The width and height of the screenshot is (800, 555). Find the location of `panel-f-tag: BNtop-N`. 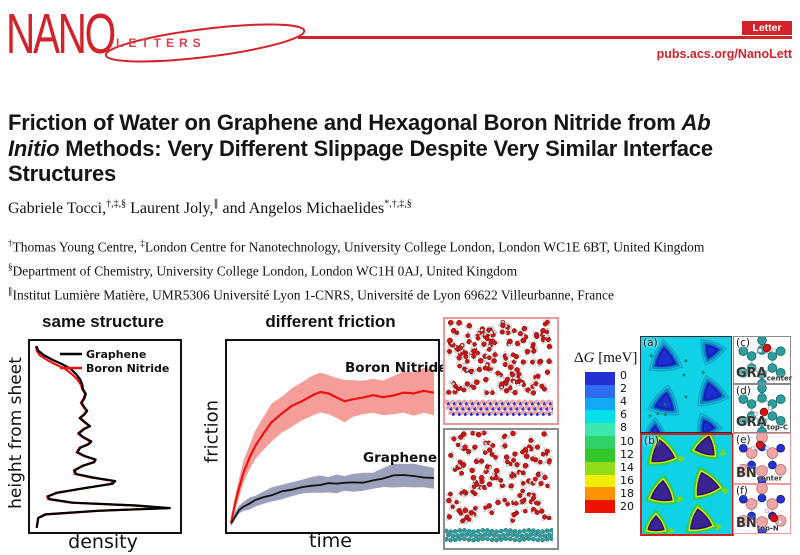

panel-f-tag: BNtop-N is located at coordinates (757, 524).